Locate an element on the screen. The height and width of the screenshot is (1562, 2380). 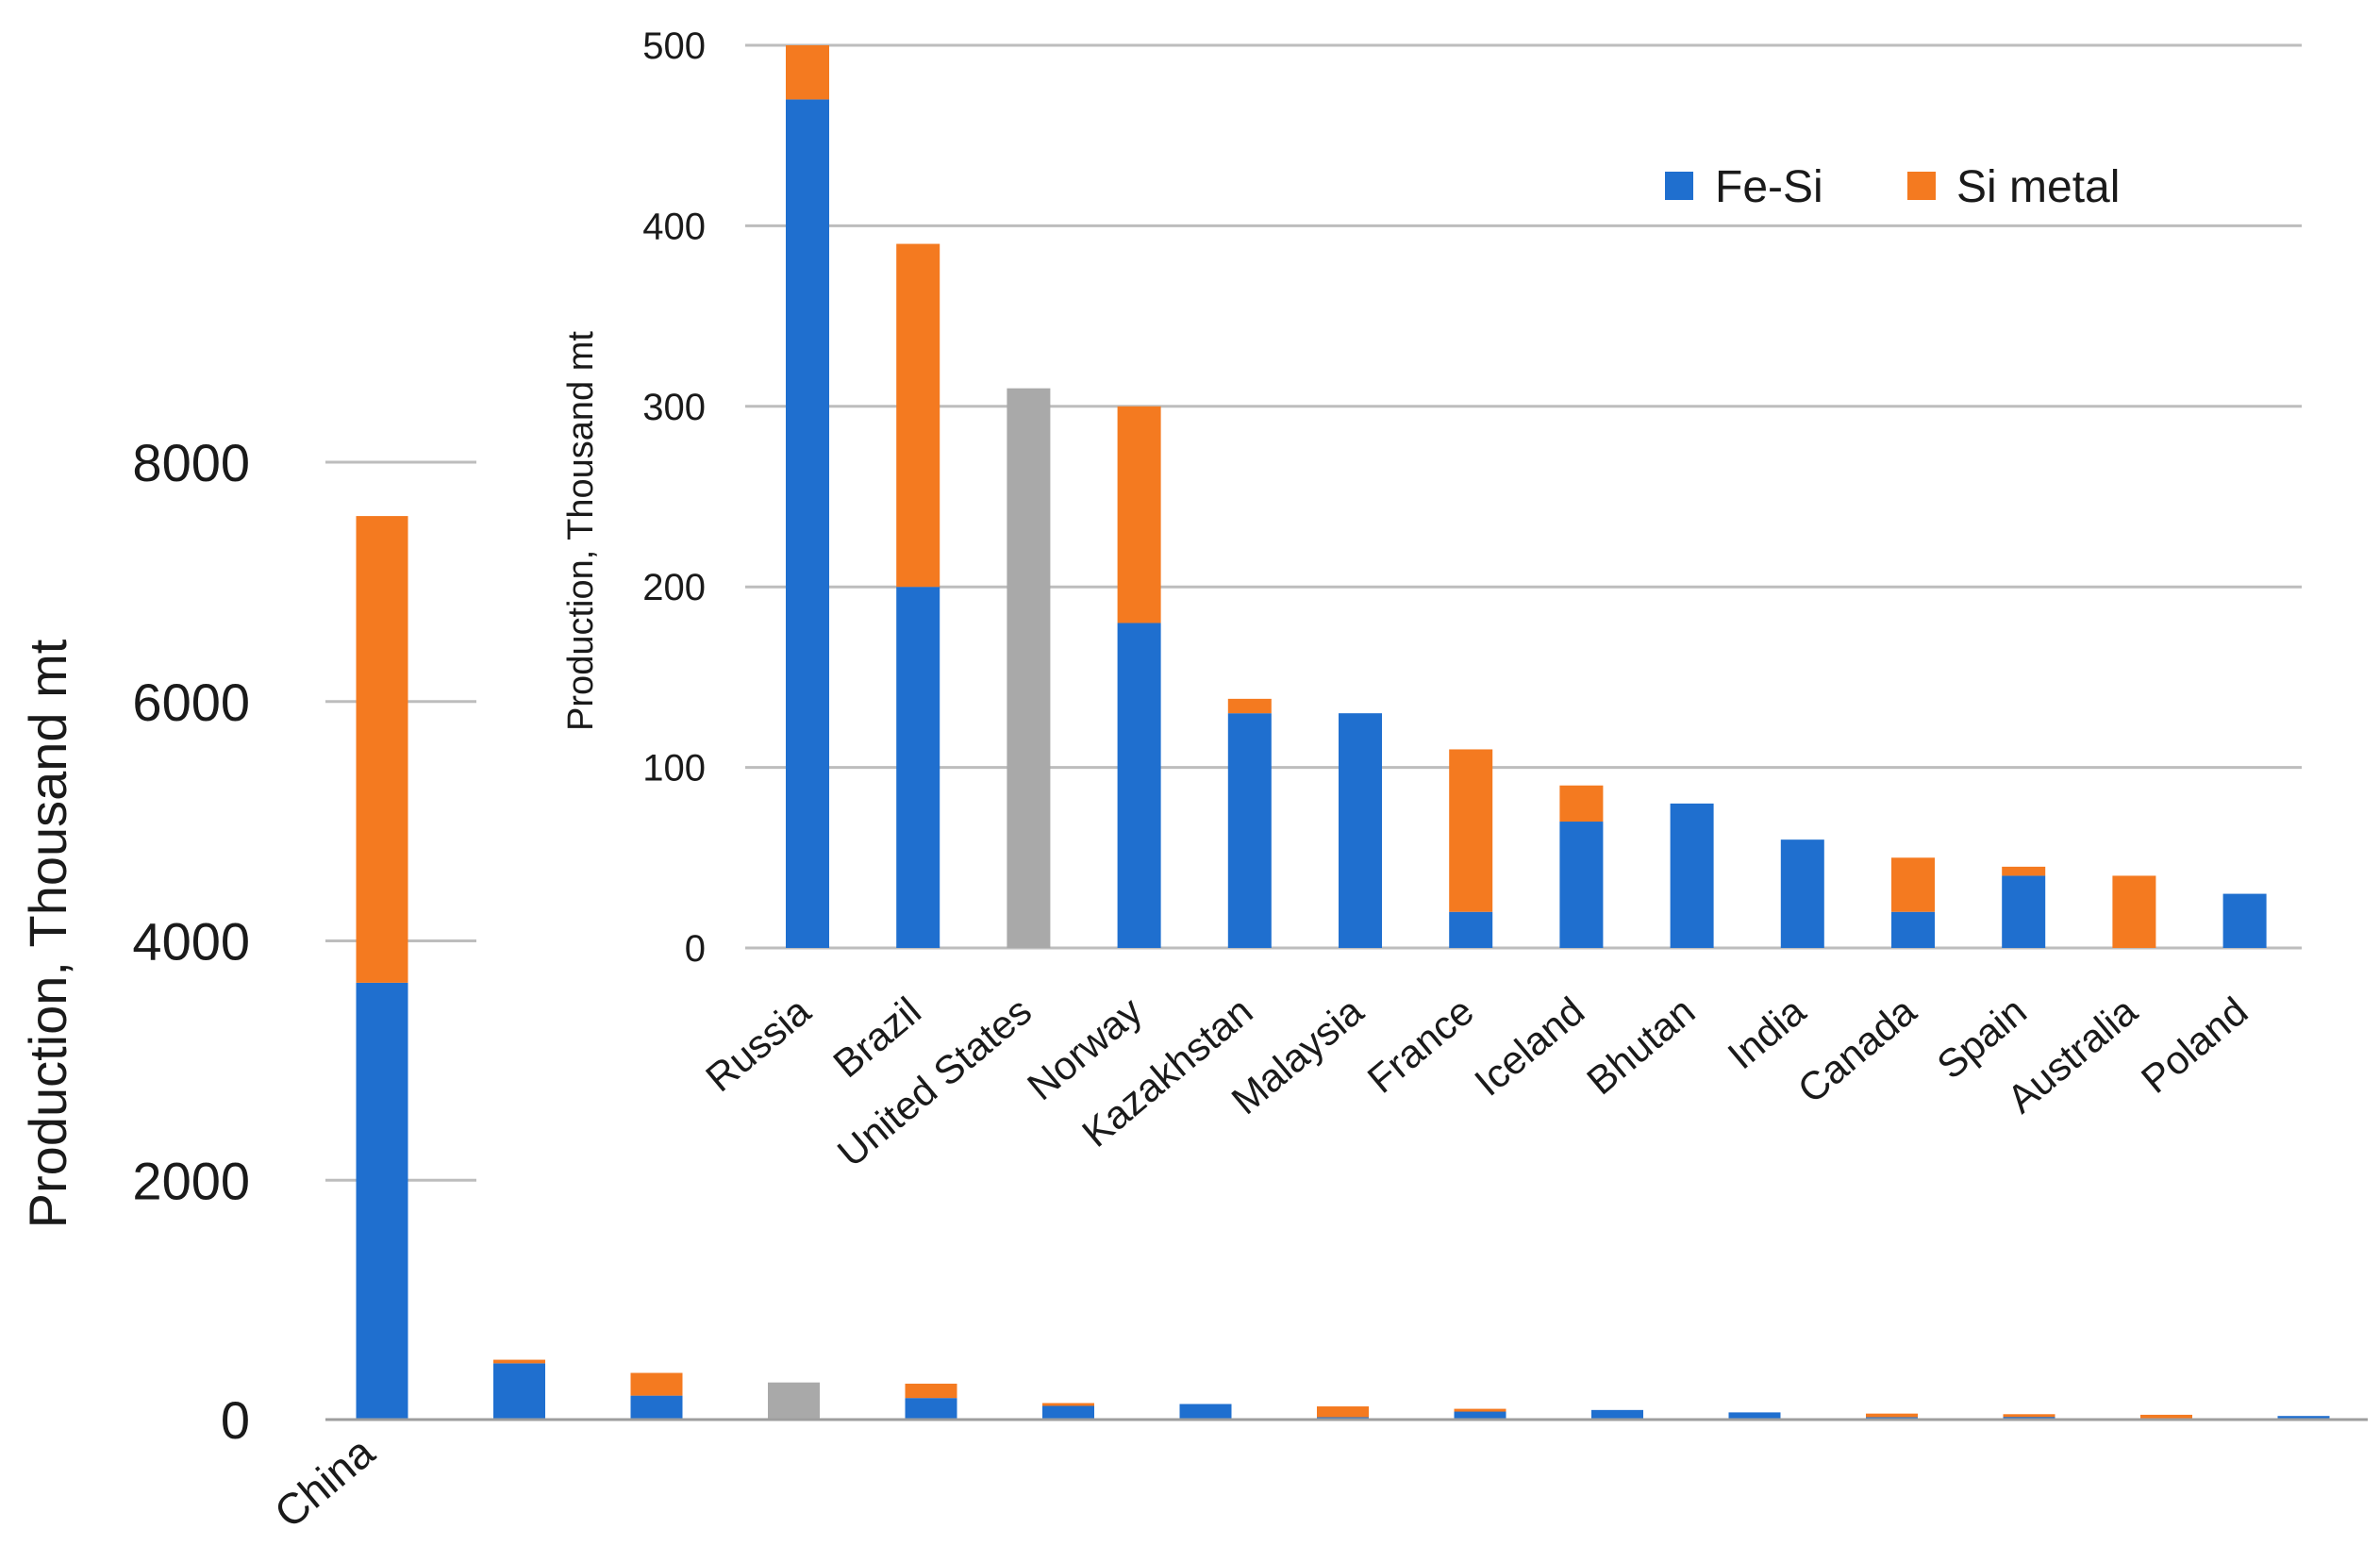
main-bar-russia-fesi is located at coordinates (519, 1391).